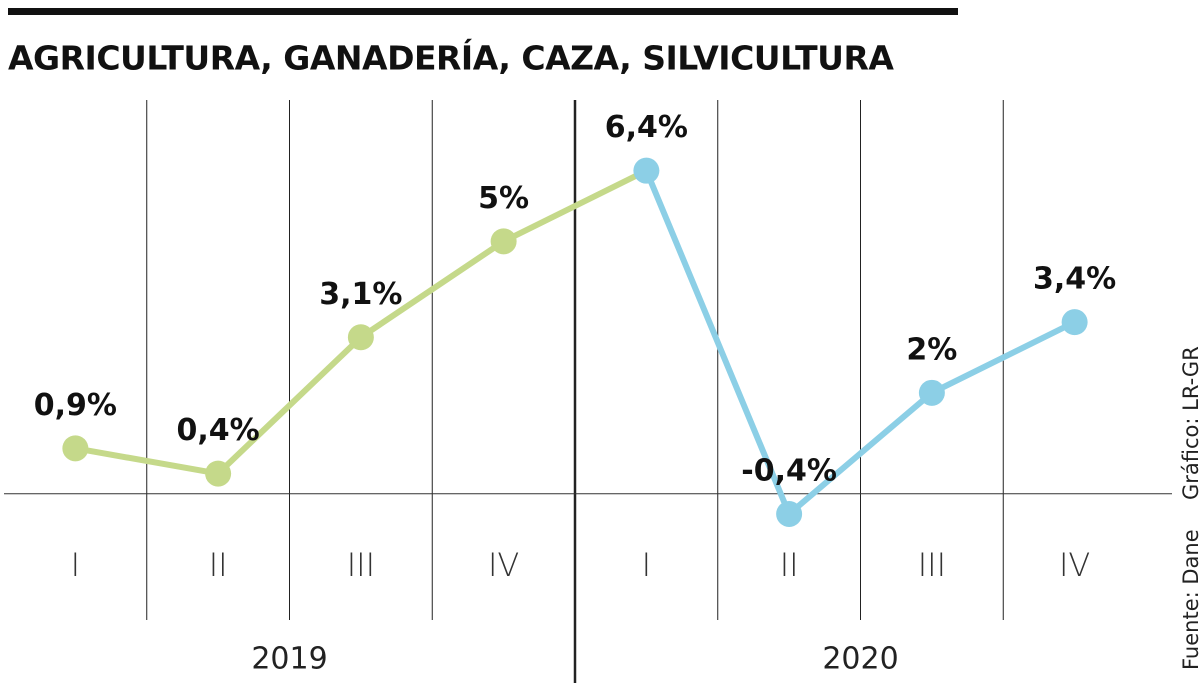  I want to click on data-label: 3,4%, so click(1074, 279).